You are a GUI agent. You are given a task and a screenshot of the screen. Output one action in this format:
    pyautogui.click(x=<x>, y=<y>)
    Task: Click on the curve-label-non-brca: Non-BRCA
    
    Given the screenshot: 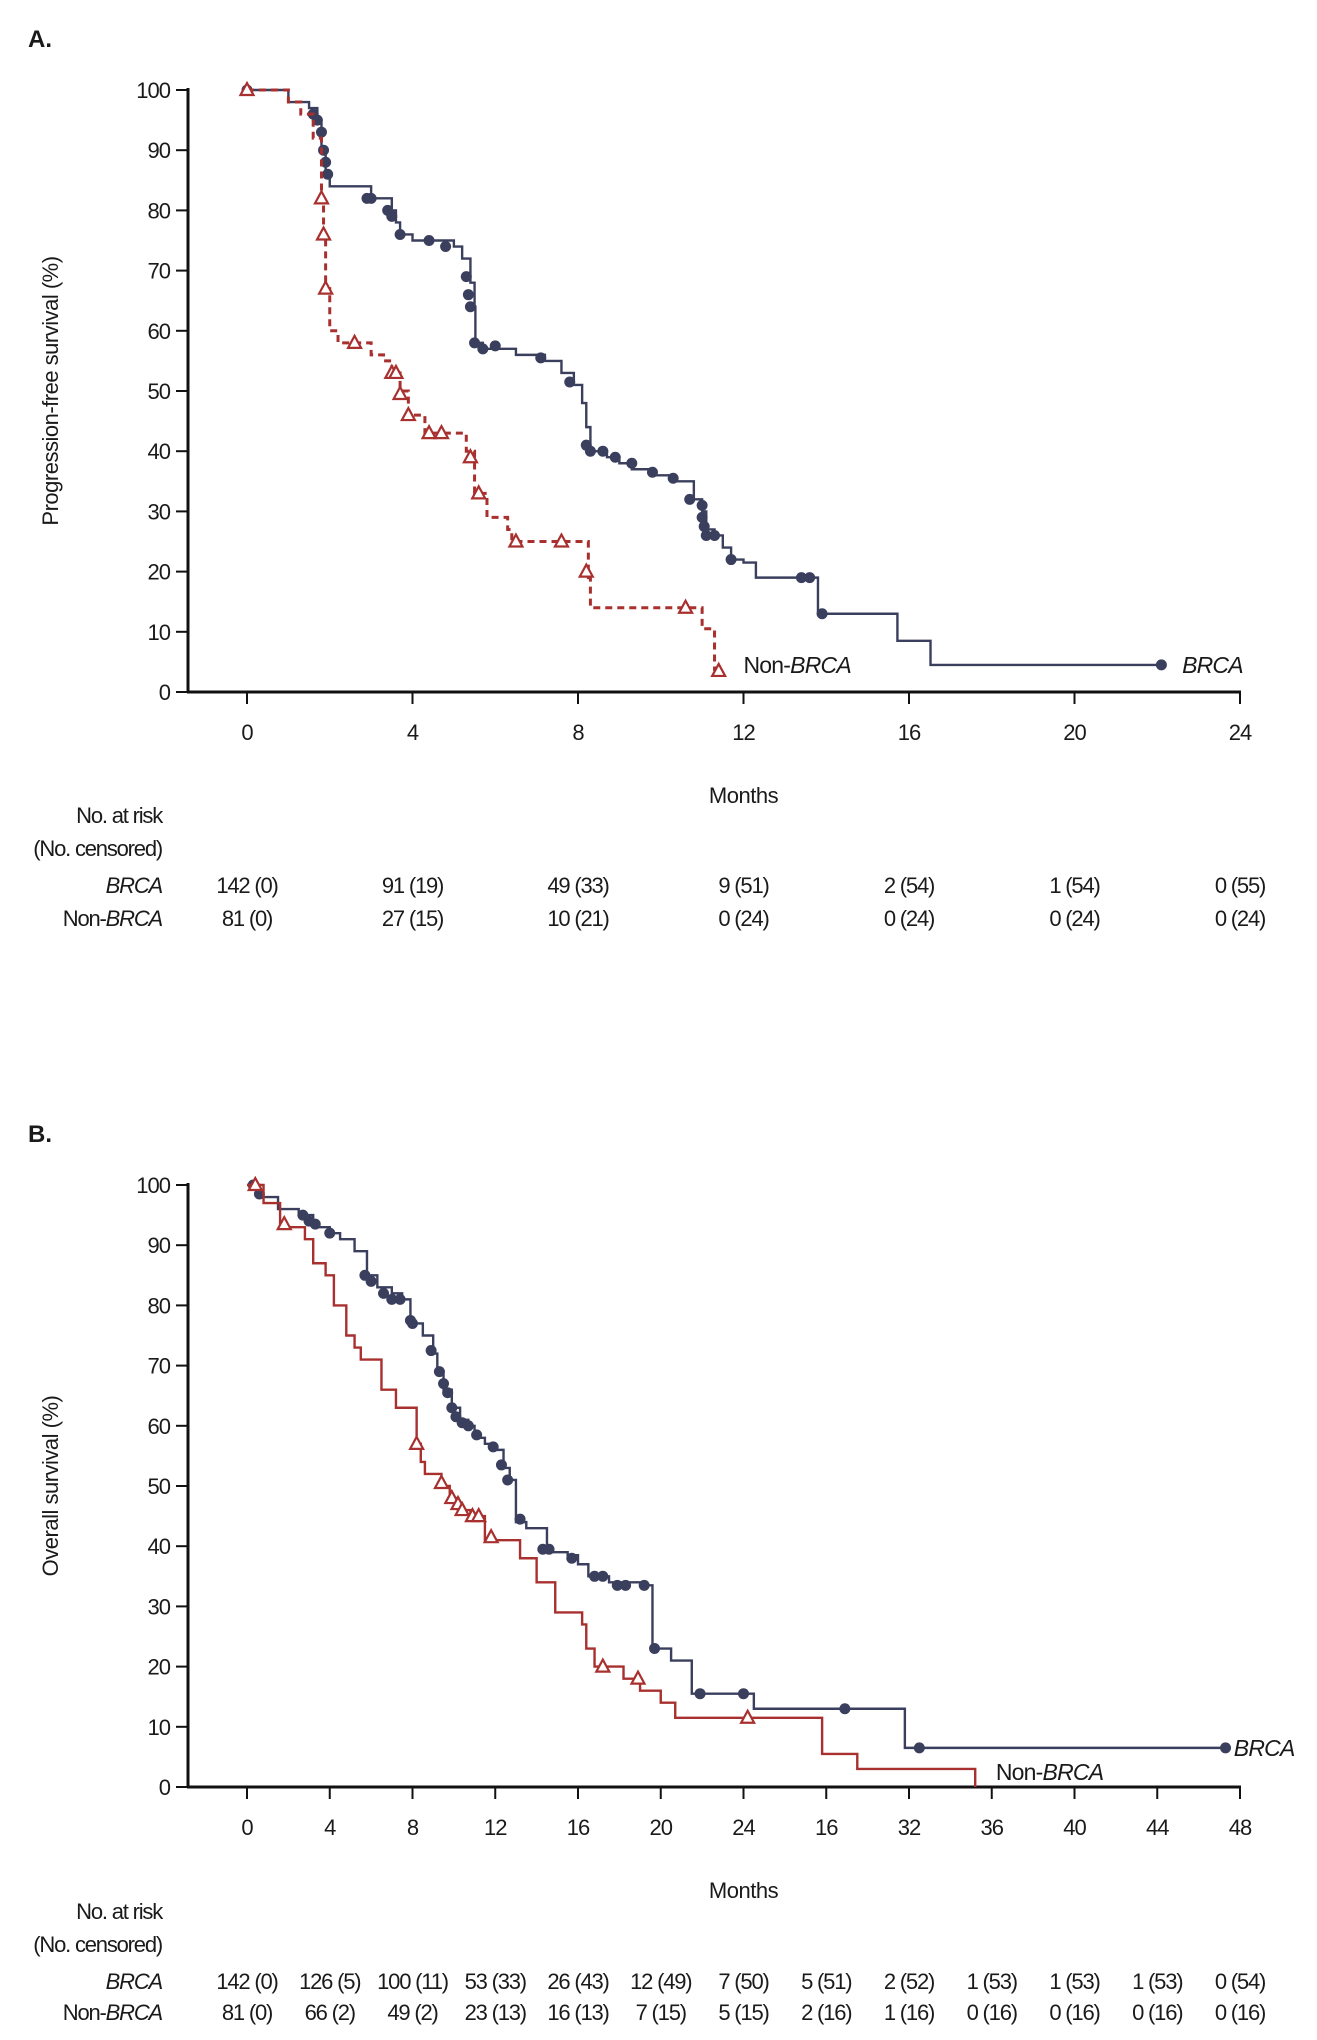 What is the action you would take?
    pyautogui.click(x=1050, y=1772)
    